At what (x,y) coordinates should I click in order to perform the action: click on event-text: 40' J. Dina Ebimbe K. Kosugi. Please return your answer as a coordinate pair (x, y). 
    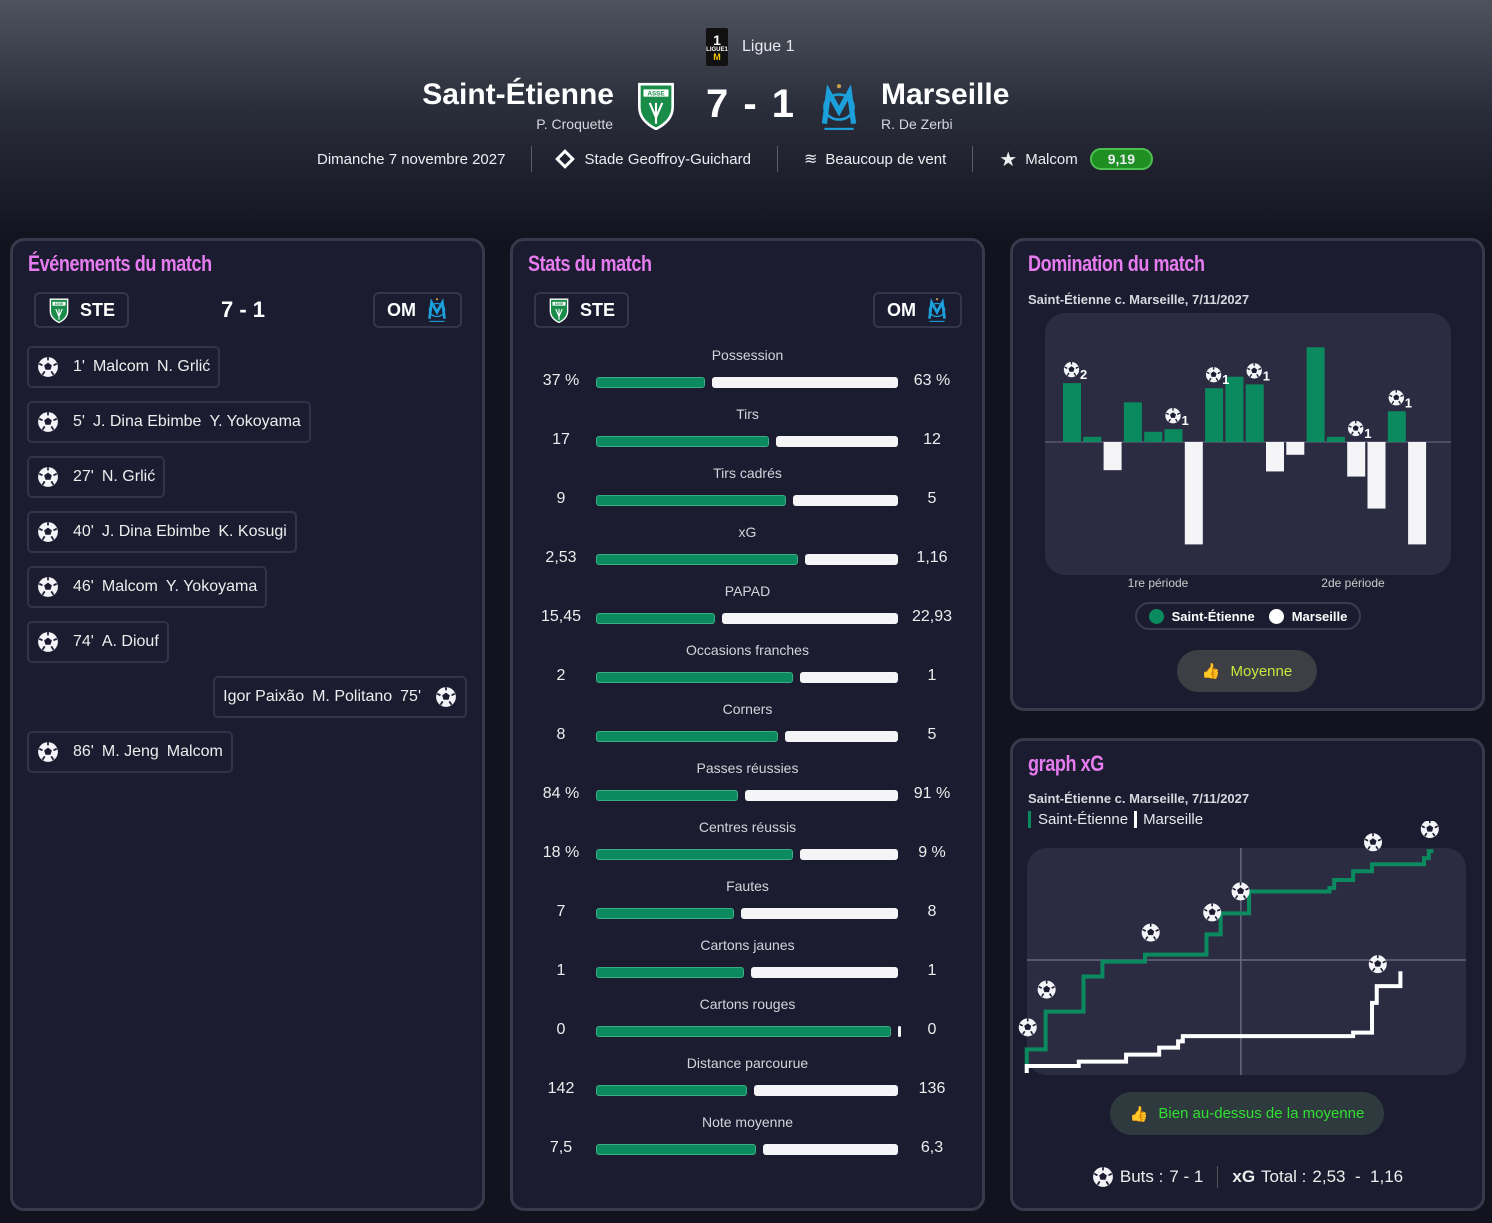
    Looking at the image, I should click on (180, 532).